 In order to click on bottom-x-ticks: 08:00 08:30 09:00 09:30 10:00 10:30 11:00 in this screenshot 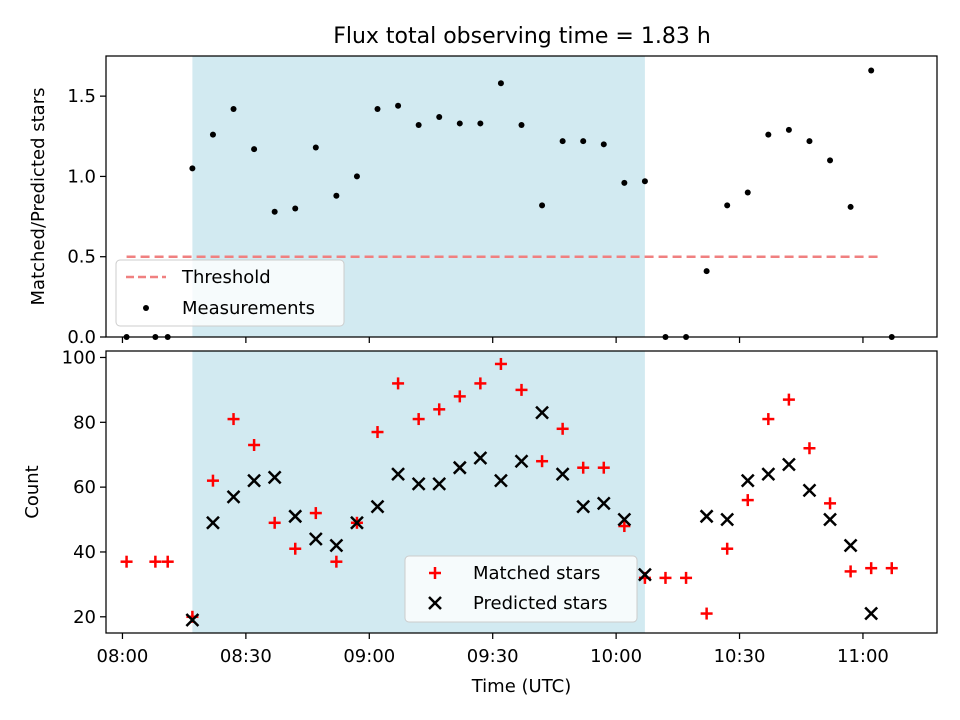, I will do `click(493, 650)`.